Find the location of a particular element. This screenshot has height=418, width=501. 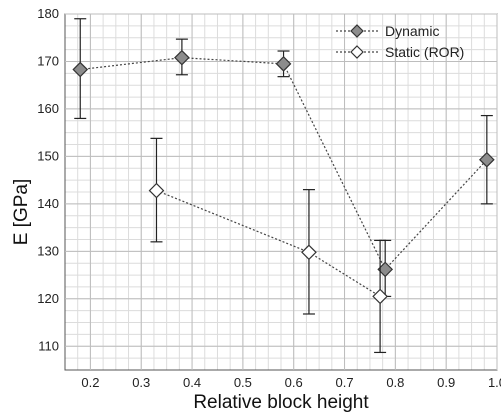

x-tick-label: 0.3 is located at coordinates (141, 382).